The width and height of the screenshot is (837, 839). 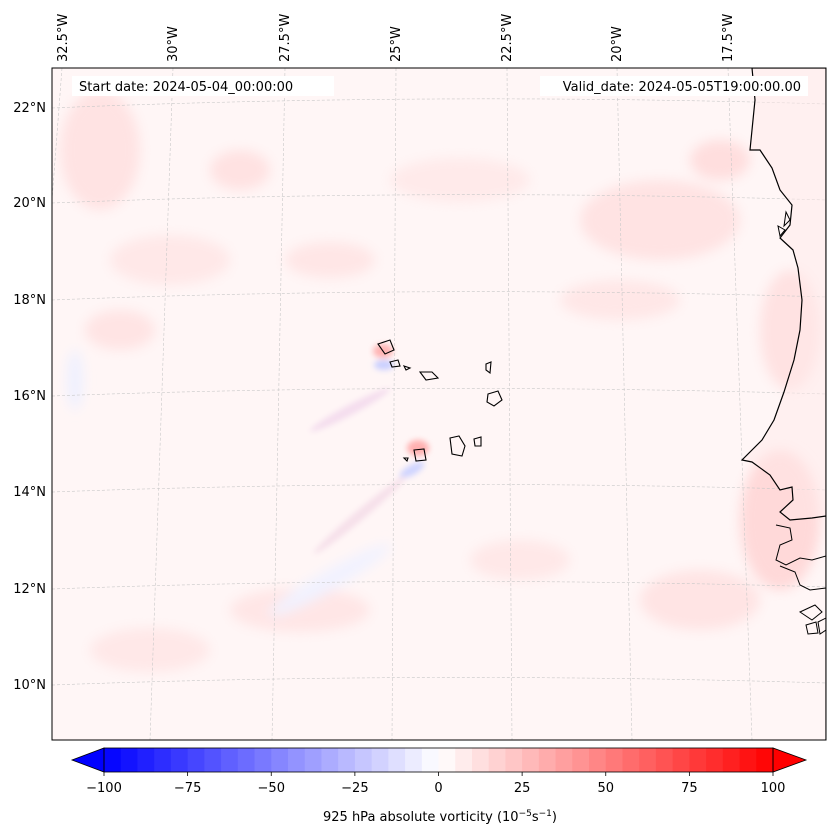 I want to click on africa-coastline, so click(x=783, y=404).